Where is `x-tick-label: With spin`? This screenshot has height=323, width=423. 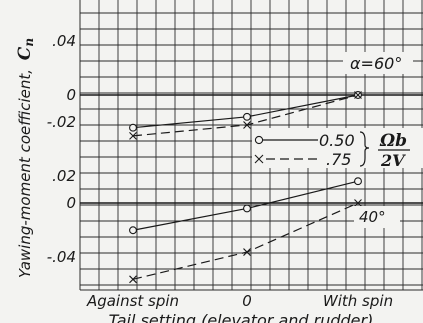
x-tick-label: With spin is located at coordinates (358, 301).